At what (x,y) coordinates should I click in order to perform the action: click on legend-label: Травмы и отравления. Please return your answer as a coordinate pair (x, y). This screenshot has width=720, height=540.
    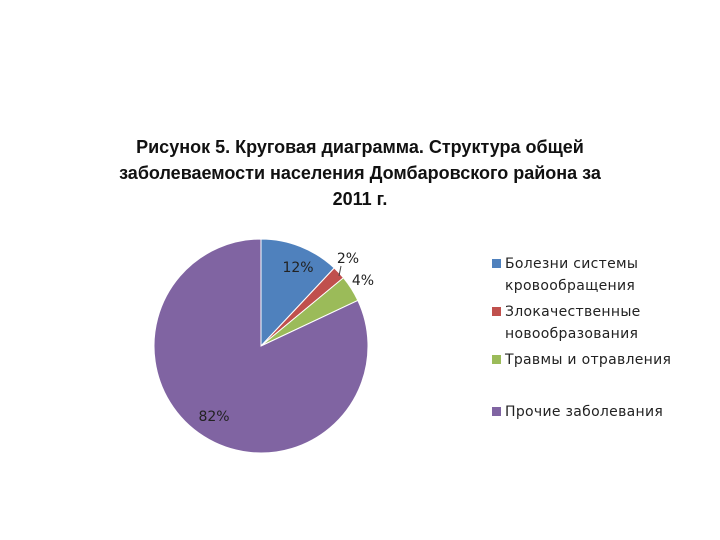
    Looking at the image, I should click on (588, 360).